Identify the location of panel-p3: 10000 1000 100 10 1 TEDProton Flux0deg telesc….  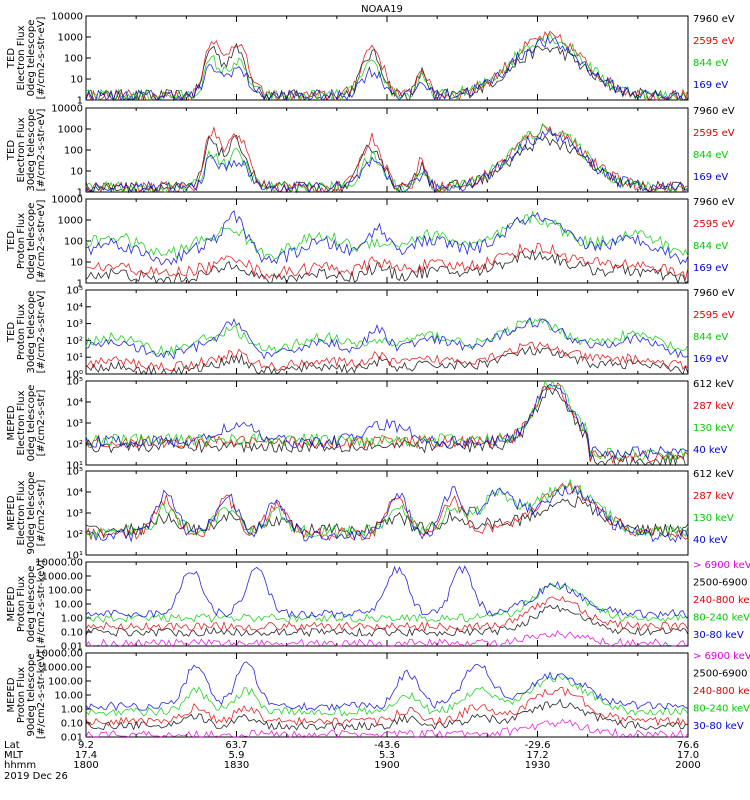
(370, 242).